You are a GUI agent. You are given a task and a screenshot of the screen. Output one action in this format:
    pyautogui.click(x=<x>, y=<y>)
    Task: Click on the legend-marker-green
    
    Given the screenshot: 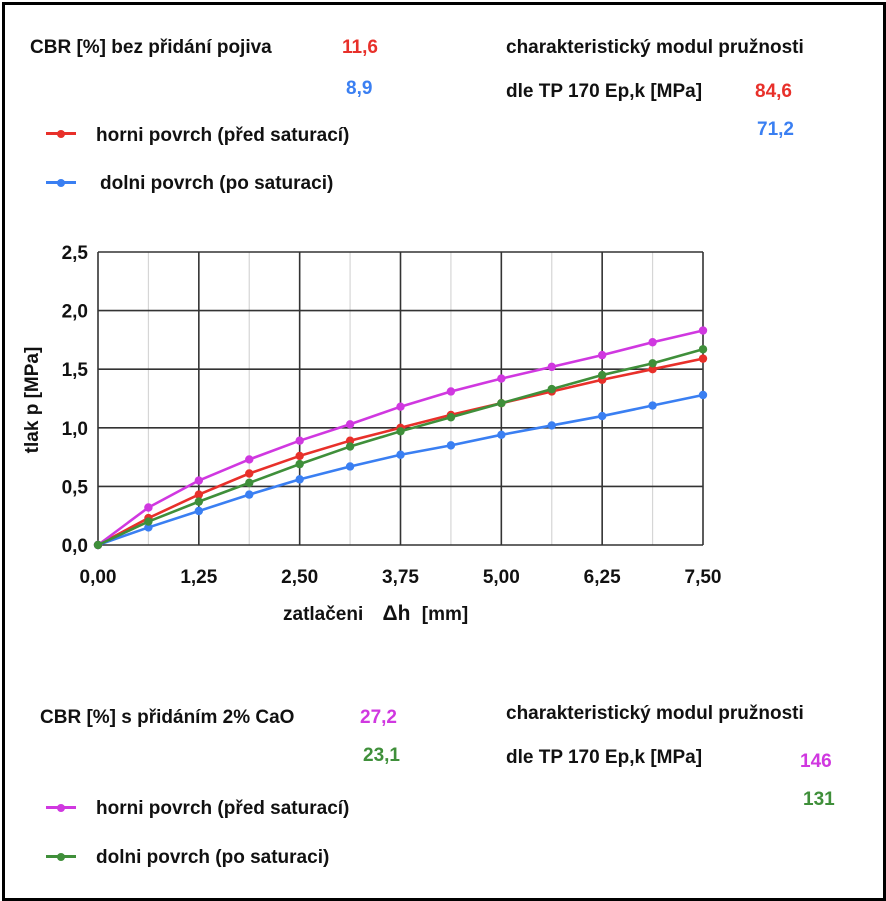 What is the action you would take?
    pyautogui.click(x=61, y=857)
    